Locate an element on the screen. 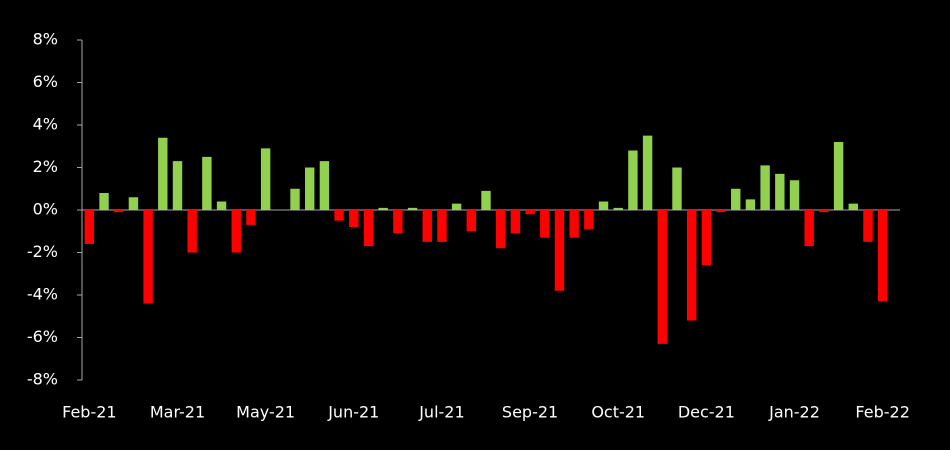 Image resolution: width=950 pixels, height=450 pixels. y-tick-label: 2% is located at coordinates (45, 166).